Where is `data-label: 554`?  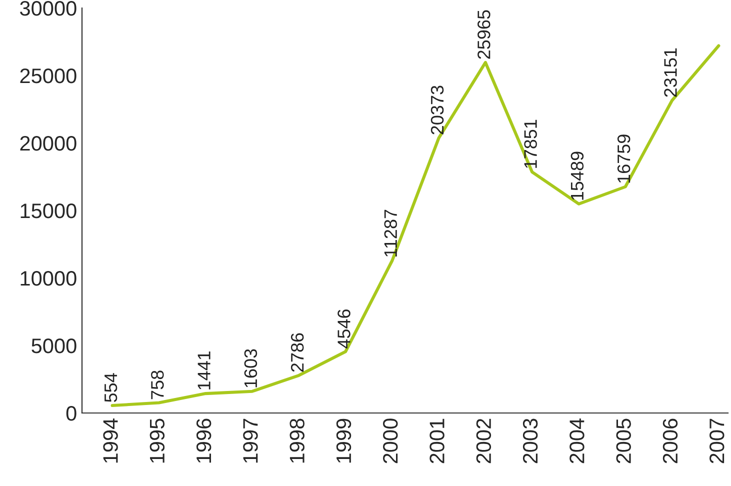
data-label: 554 is located at coordinates (111, 387).